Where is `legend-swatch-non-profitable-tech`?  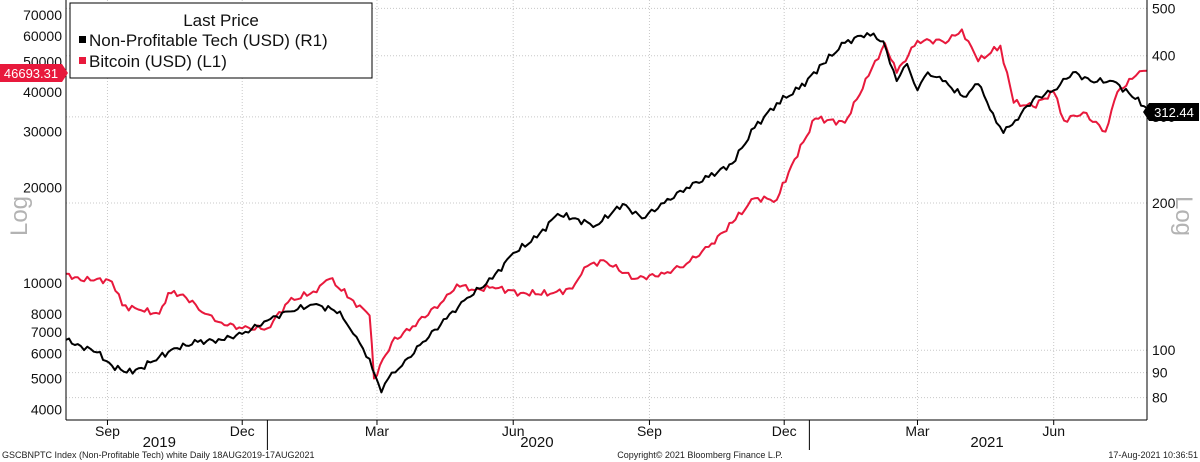 legend-swatch-non-profitable-tech is located at coordinates (82, 39).